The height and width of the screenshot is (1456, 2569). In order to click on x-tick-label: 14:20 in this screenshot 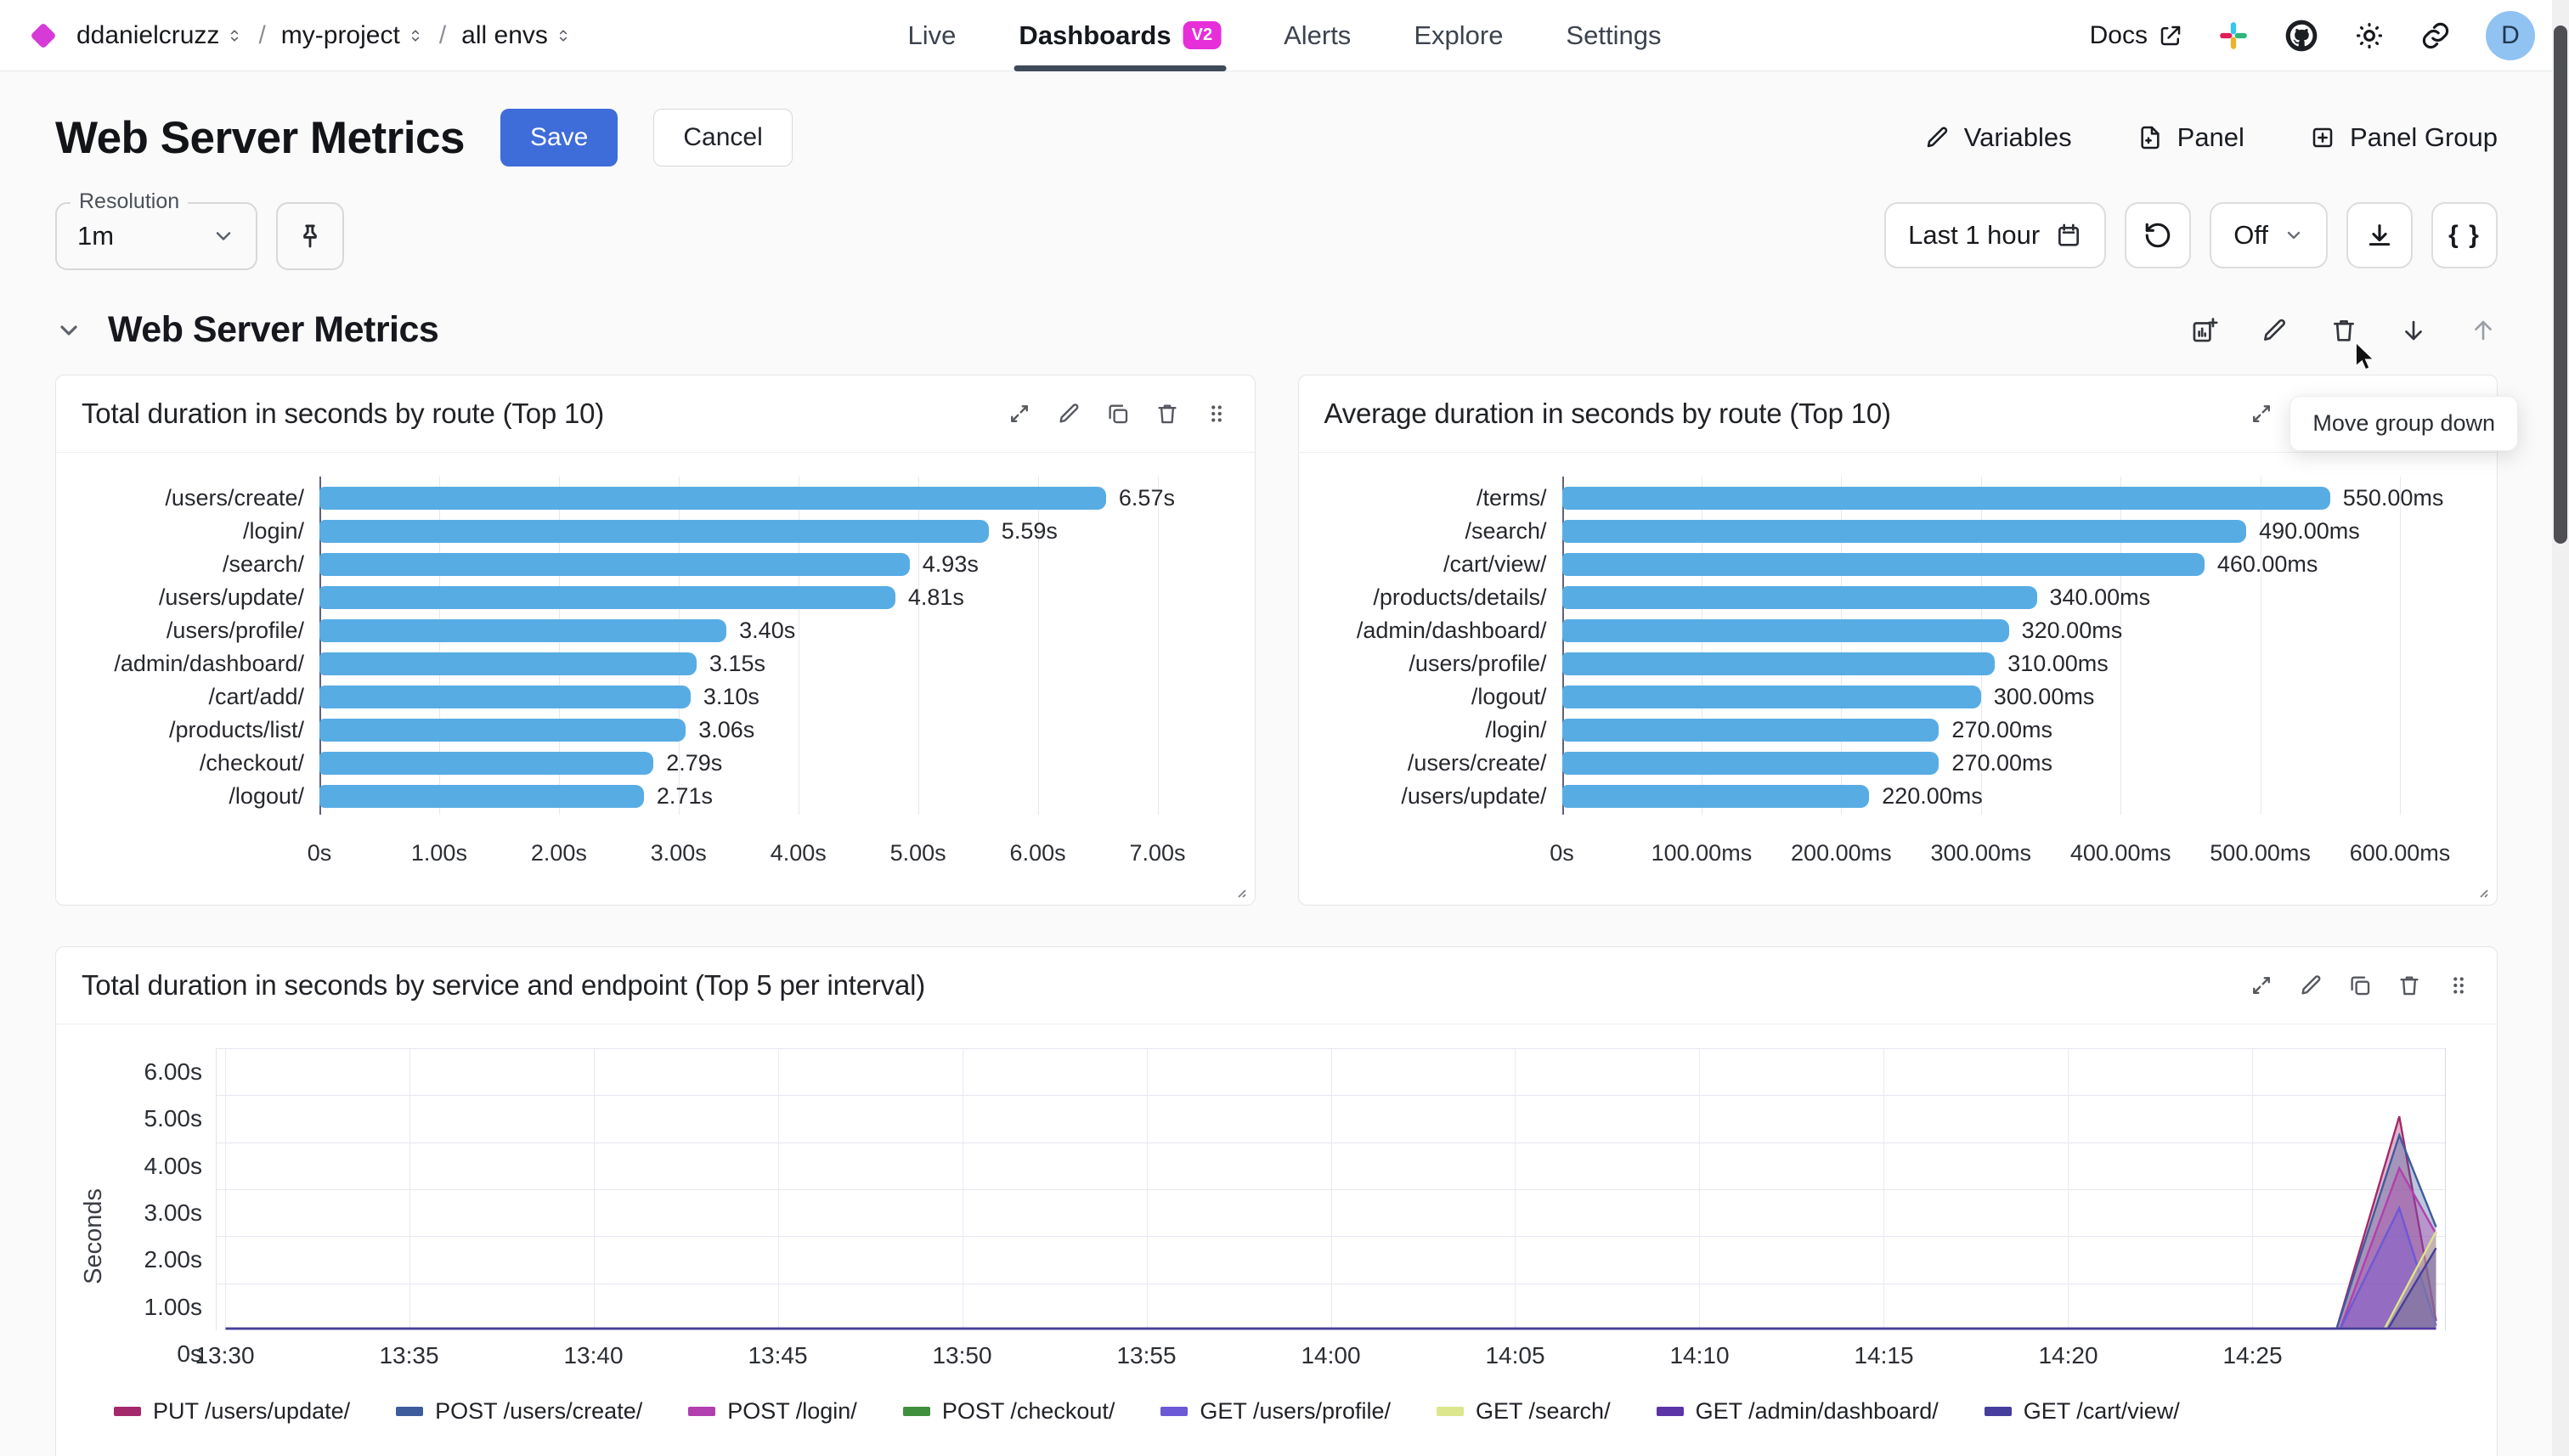, I will do `click(2068, 1355)`.